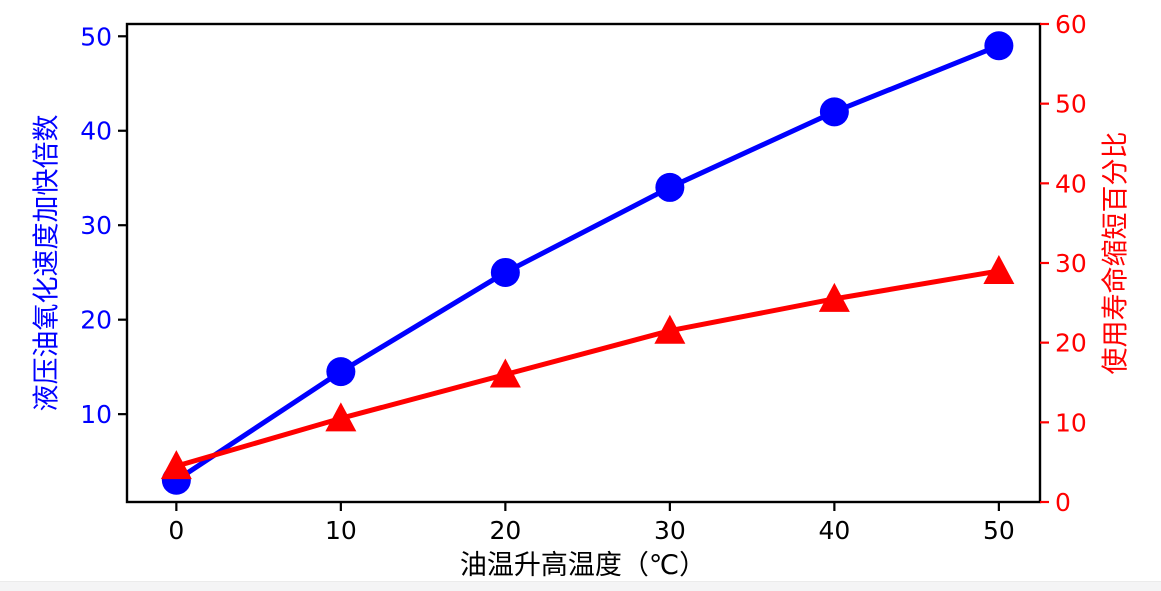  Describe the element at coordinates (1071, 24) in the screenshot. I see `right-y-tick-label: 60` at that location.